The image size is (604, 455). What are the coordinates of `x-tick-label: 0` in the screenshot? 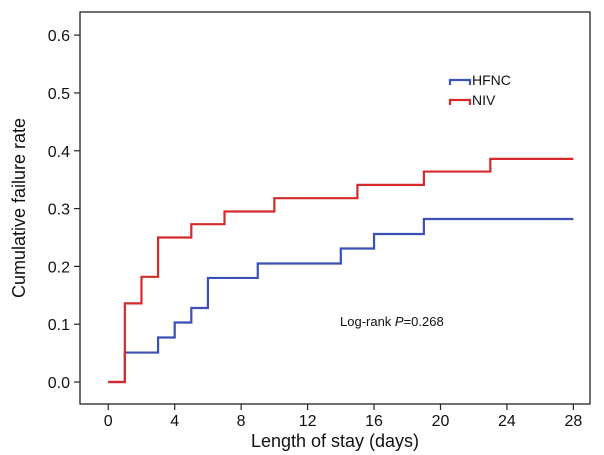 It's located at (108, 421).